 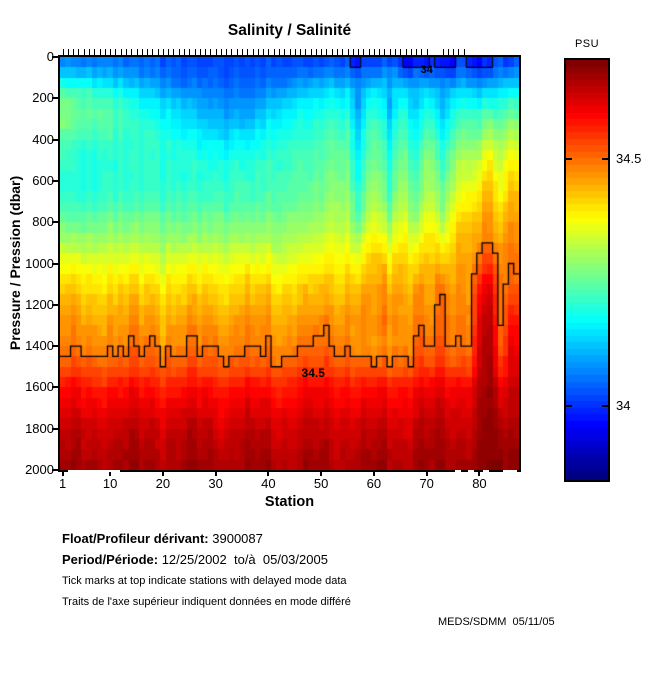 I want to click on x-tick-label: 70, so click(x=426, y=483).